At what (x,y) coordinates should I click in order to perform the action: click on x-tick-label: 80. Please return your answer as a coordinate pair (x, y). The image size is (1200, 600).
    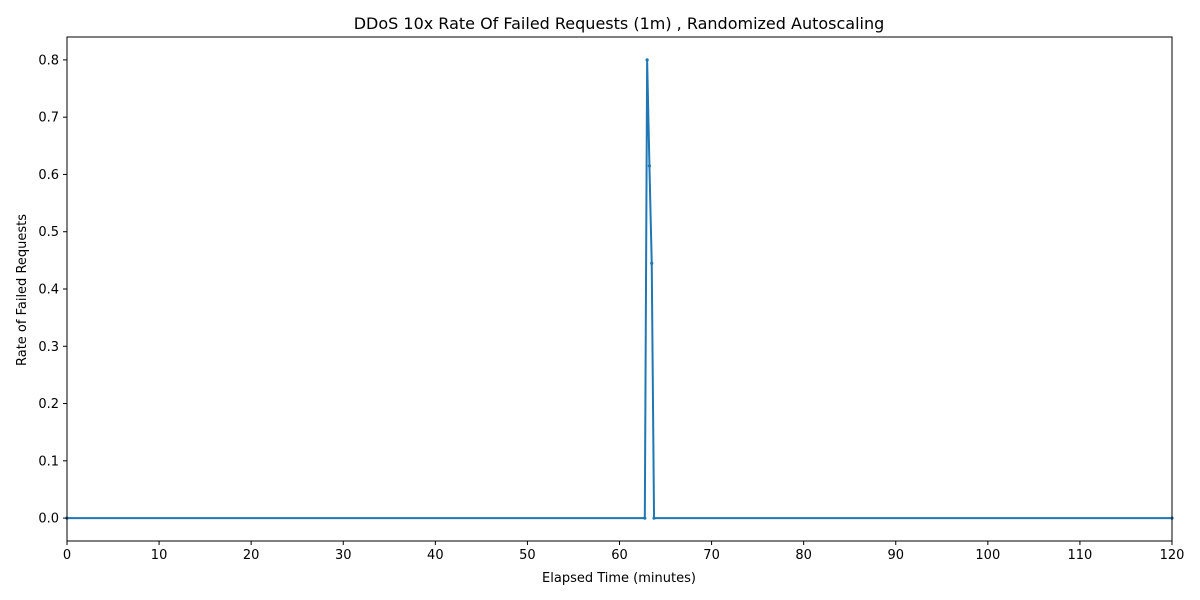
    Looking at the image, I should click on (803, 555).